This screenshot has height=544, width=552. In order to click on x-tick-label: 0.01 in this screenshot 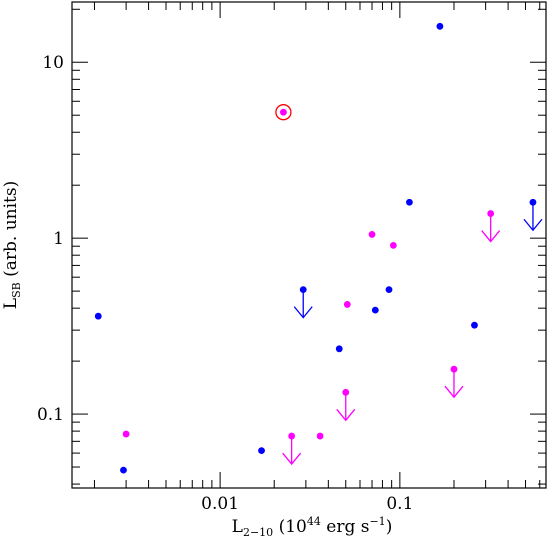, I will do `click(220, 504)`.